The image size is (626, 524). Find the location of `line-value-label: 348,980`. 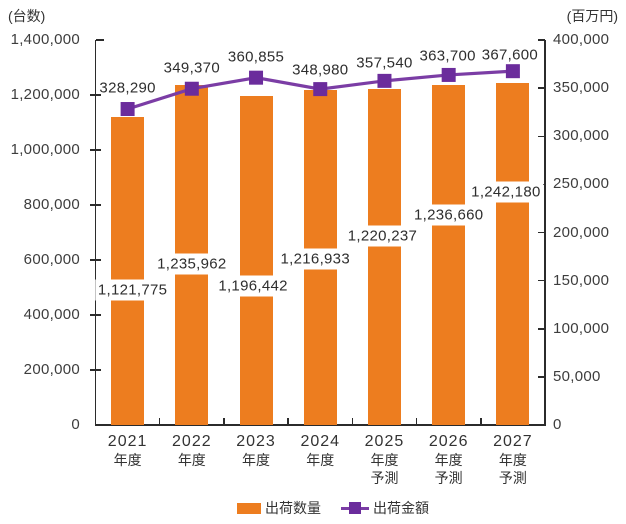

line-value-label: 348,980 is located at coordinates (320, 70).